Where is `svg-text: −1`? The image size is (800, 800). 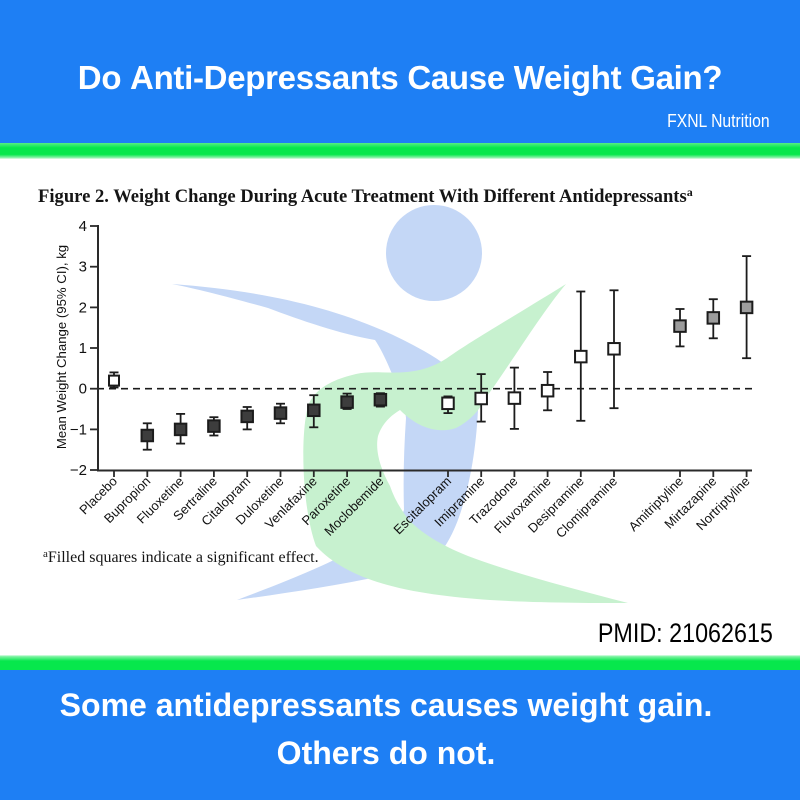
svg-text: −1 is located at coordinates (78, 429).